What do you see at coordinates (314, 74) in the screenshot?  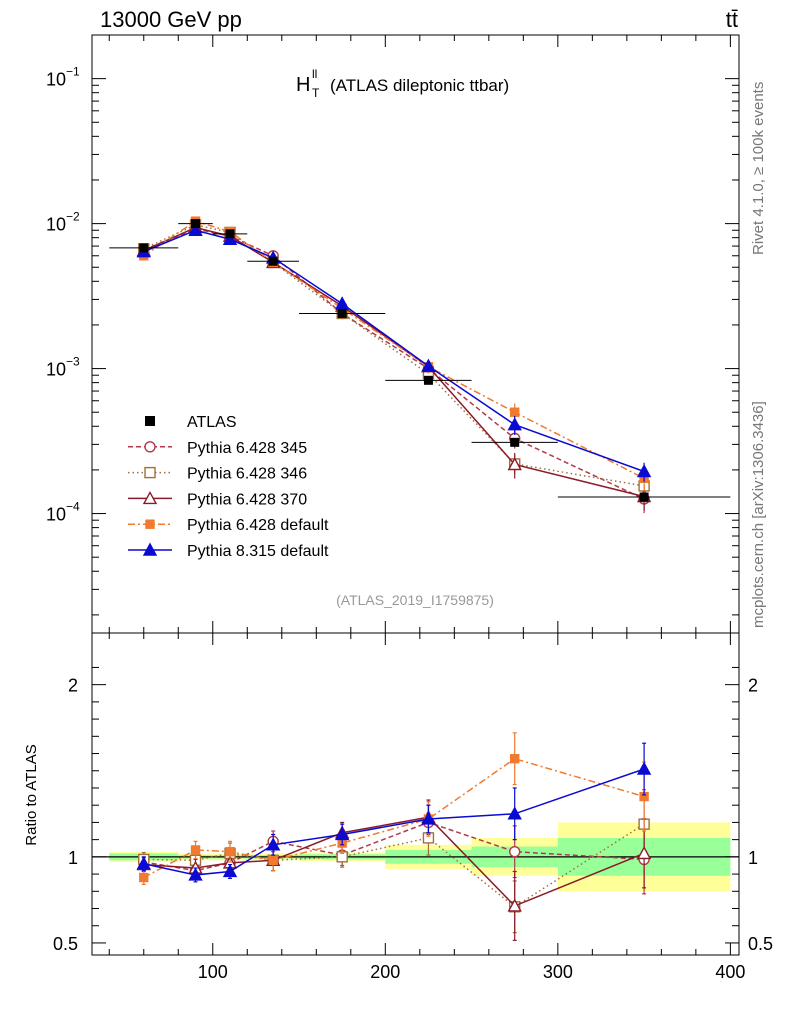 I see `title-sup: ll` at bounding box center [314, 74].